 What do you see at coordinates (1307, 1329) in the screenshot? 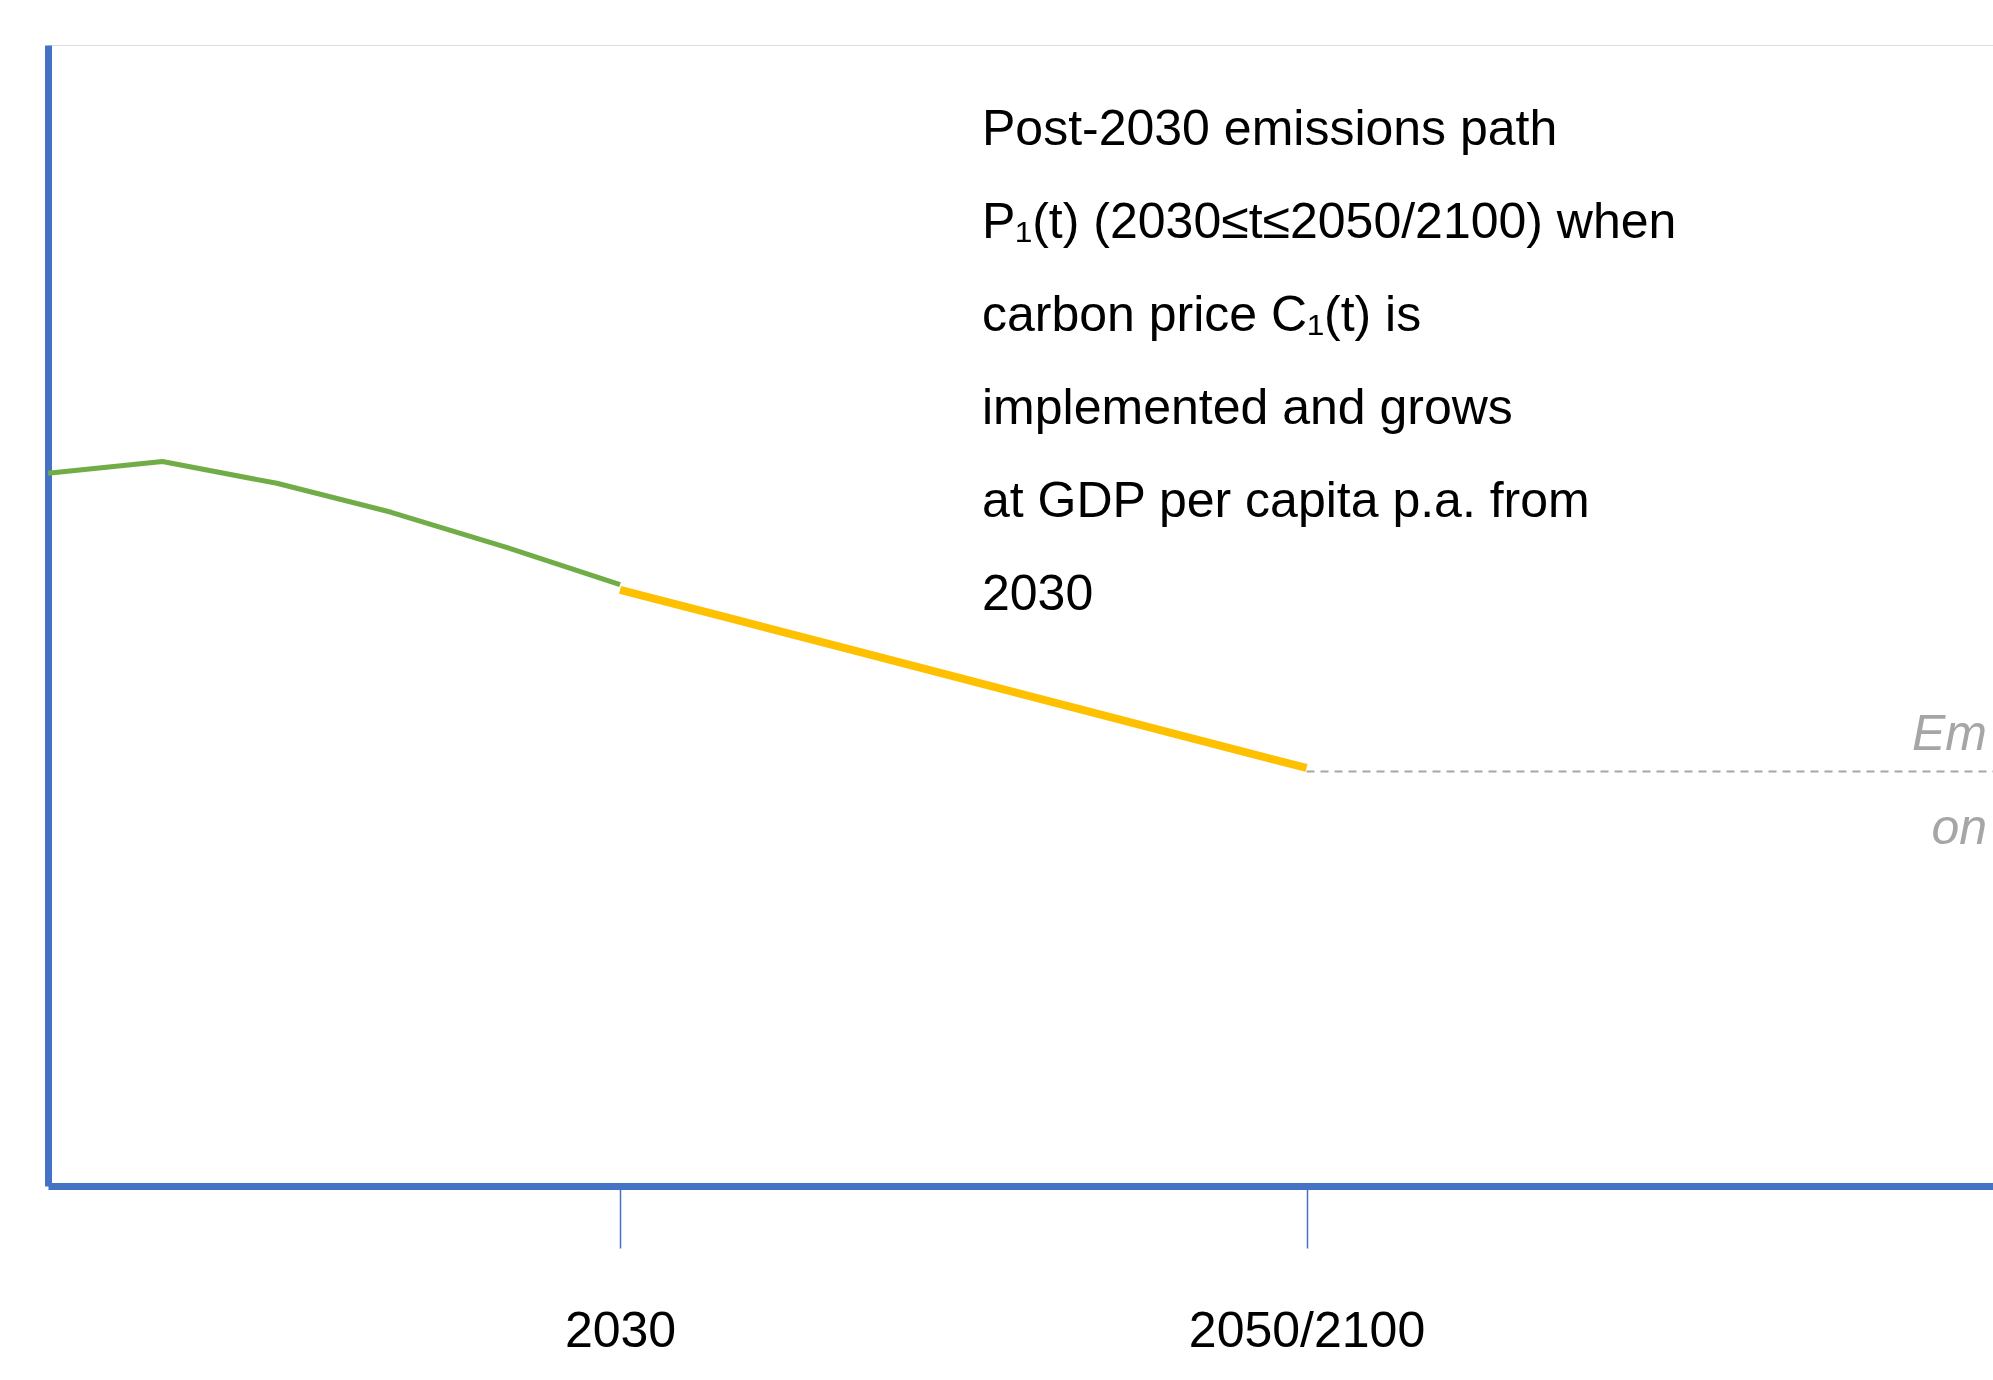
I see `x-tick-label: 2050/2100` at bounding box center [1307, 1329].